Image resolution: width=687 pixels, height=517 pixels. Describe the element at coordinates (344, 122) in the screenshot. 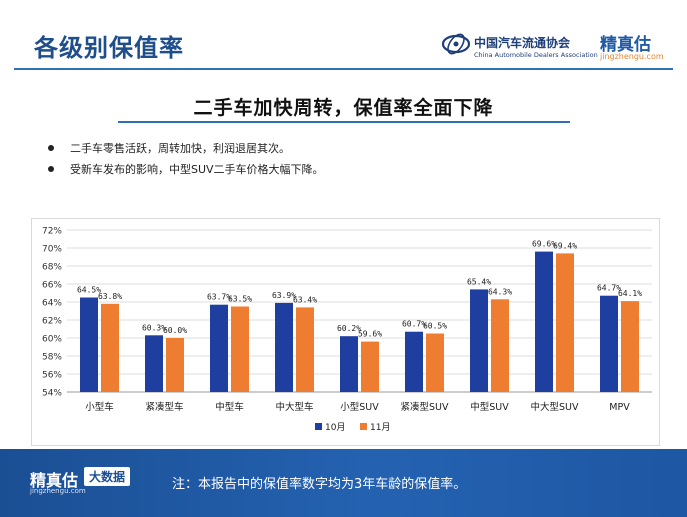

I see `subtitle-underline` at that location.